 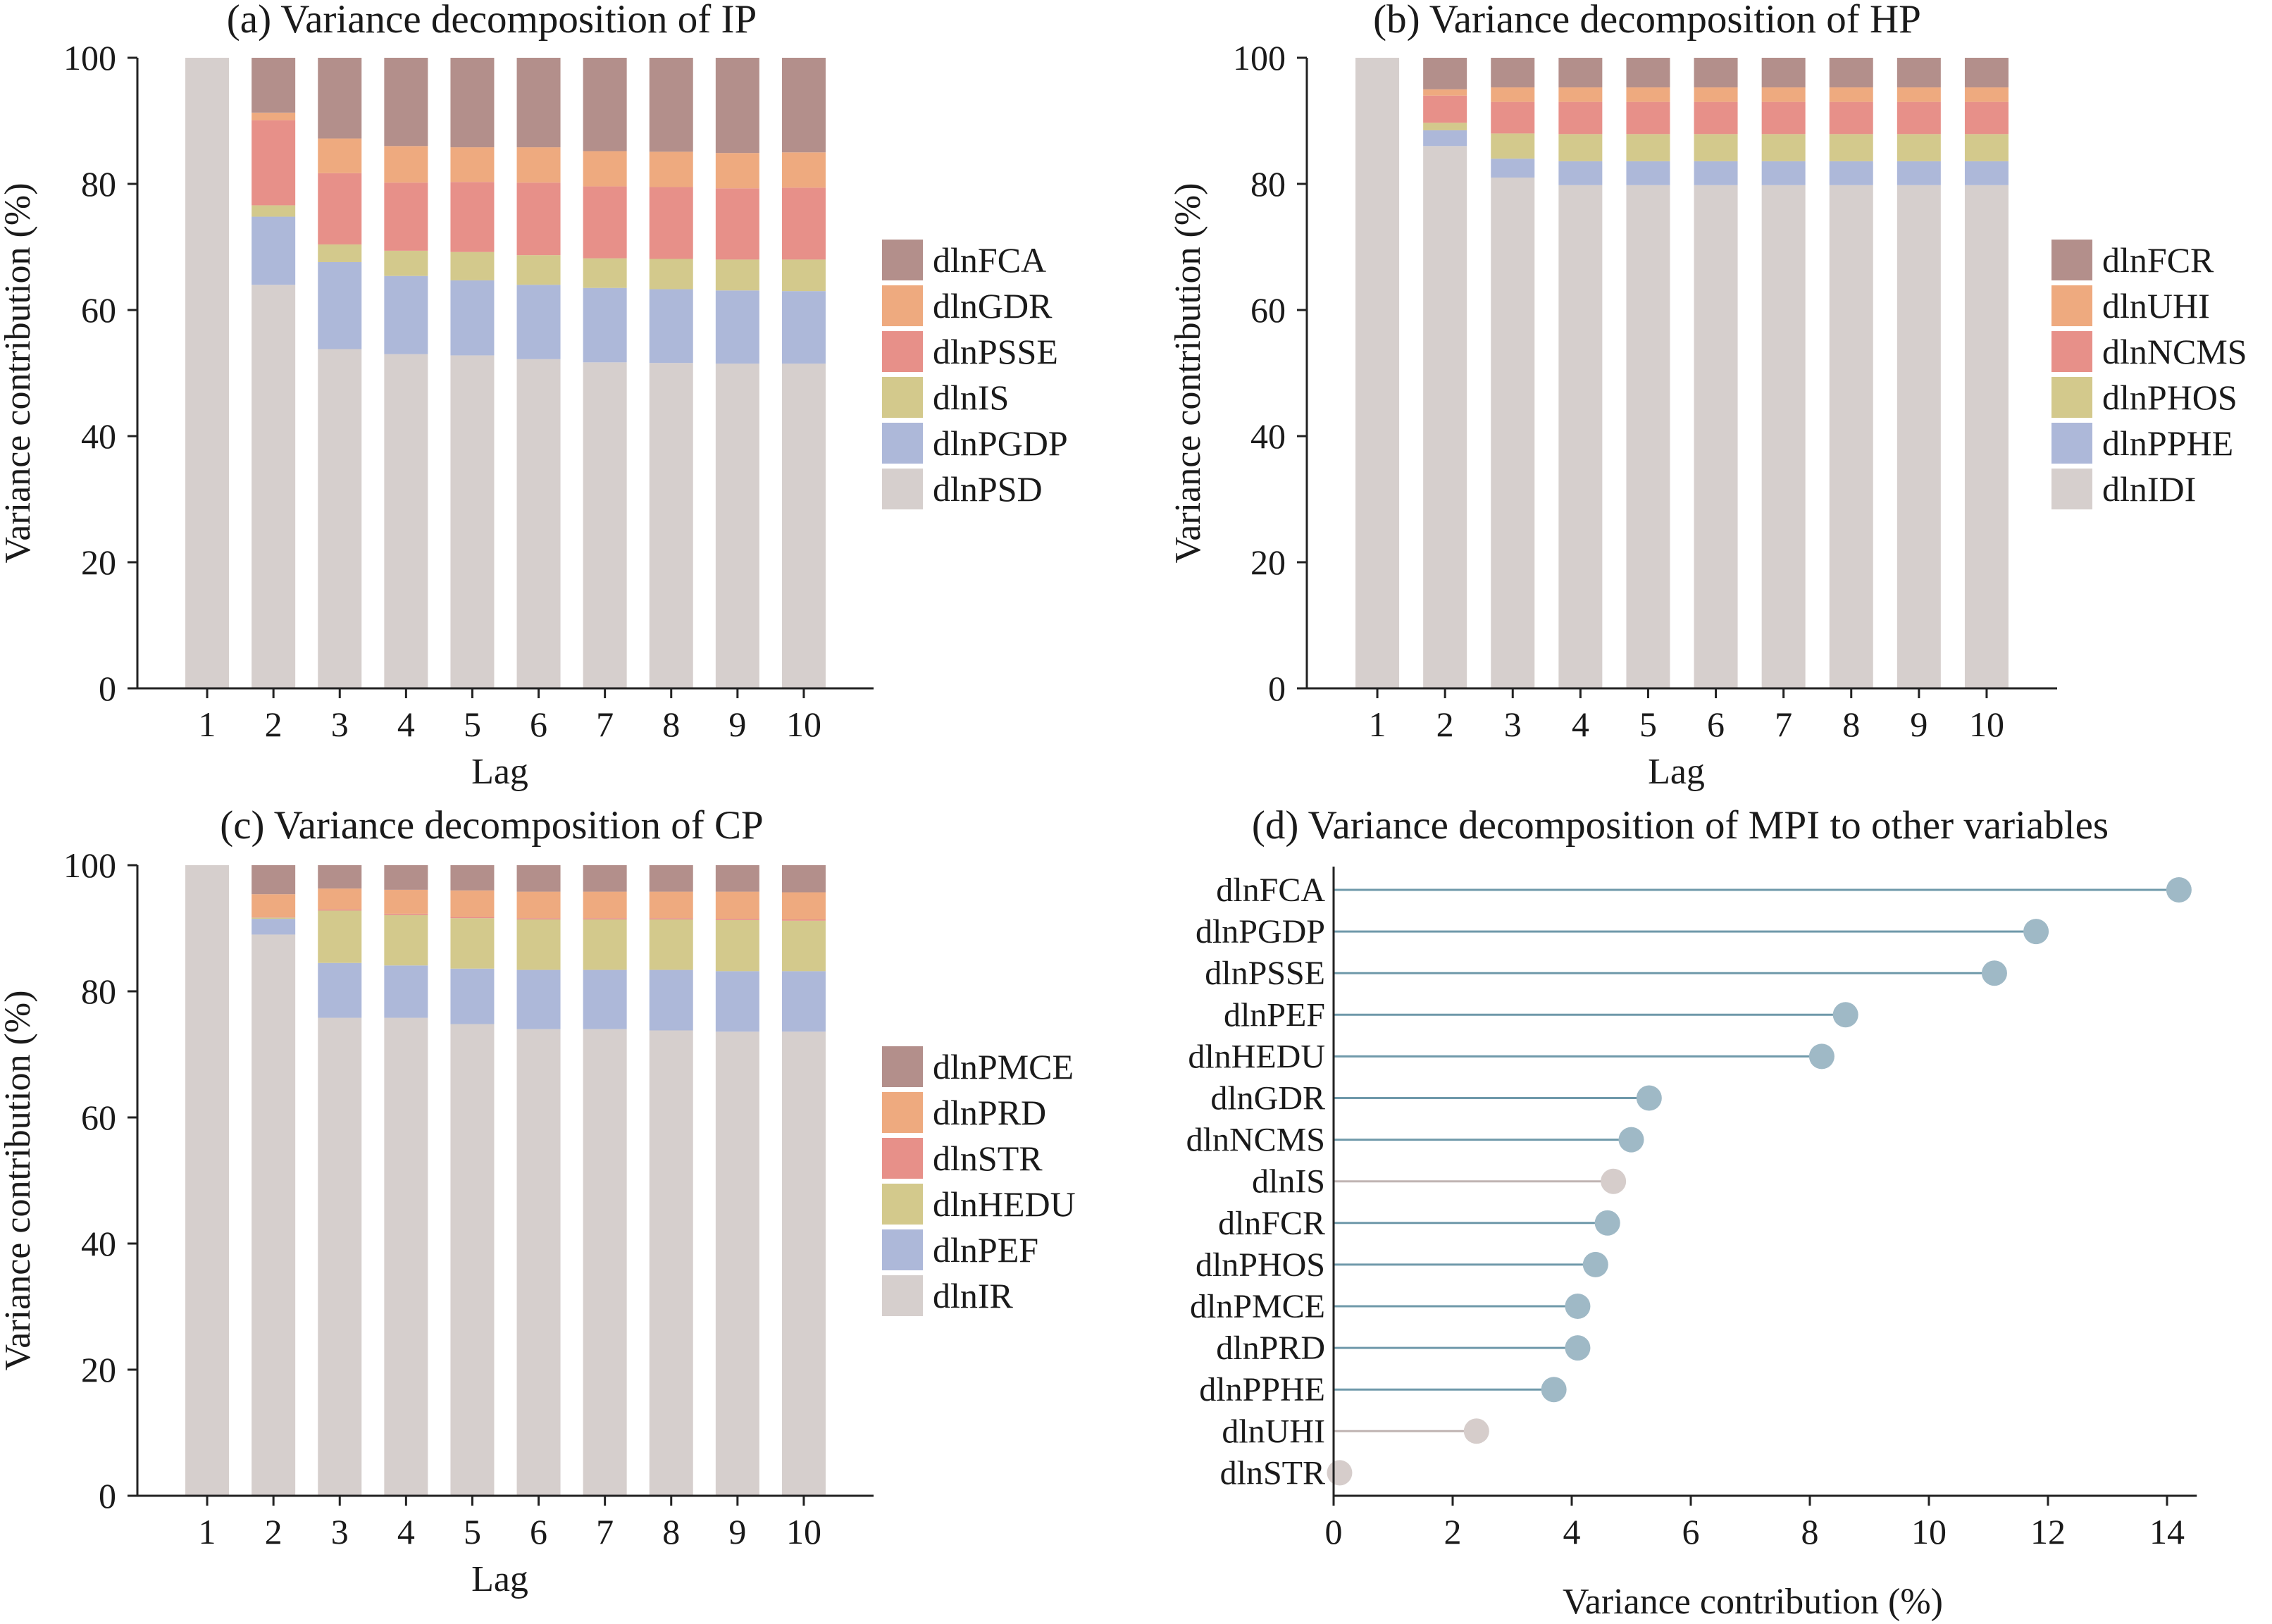 What do you see at coordinates (1262, 1389) in the screenshot?
I see `category-label: dlnPPHE` at bounding box center [1262, 1389].